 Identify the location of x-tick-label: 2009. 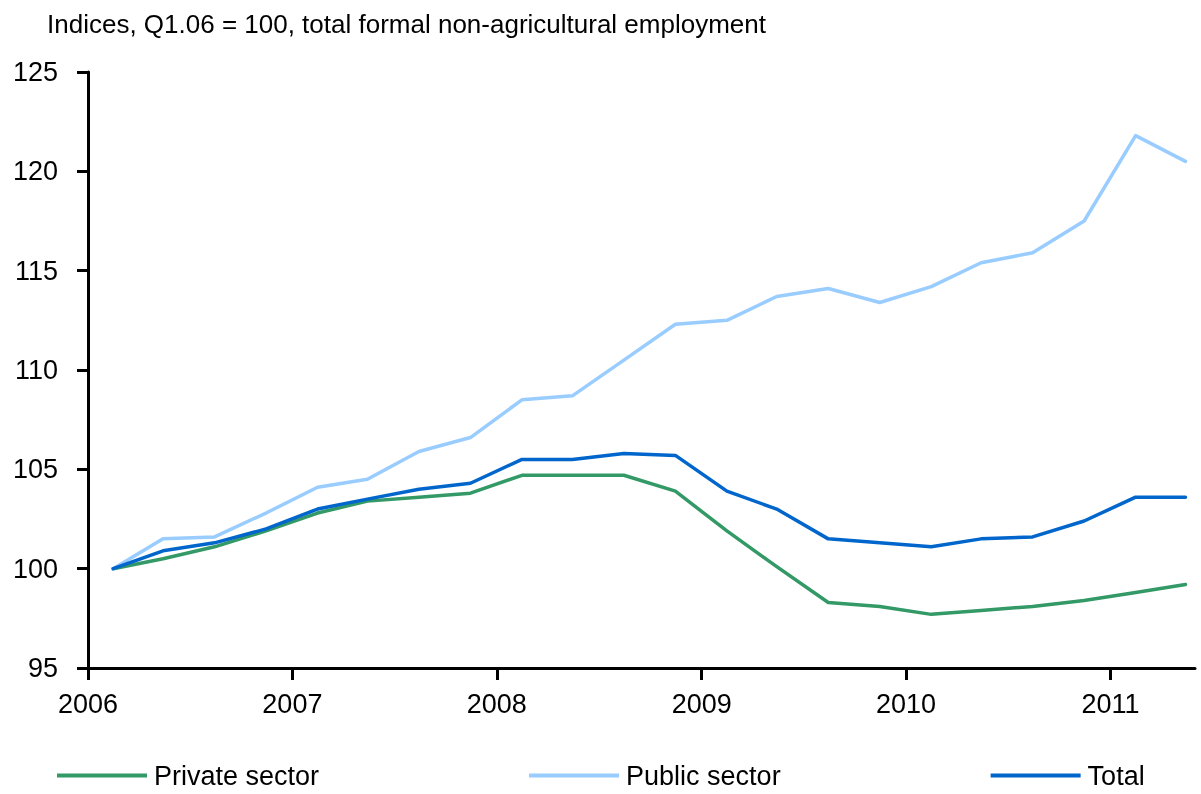
(701, 703).